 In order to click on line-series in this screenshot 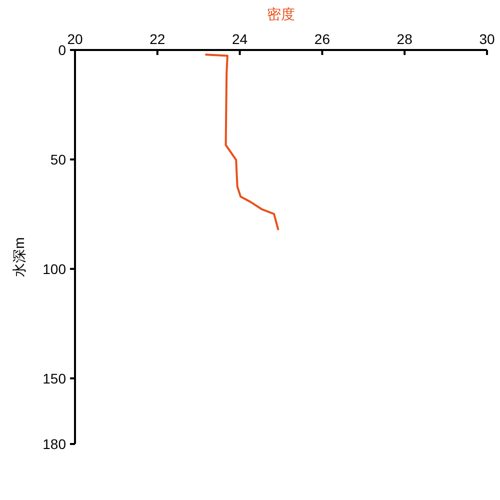, I will do `click(242, 142)`.